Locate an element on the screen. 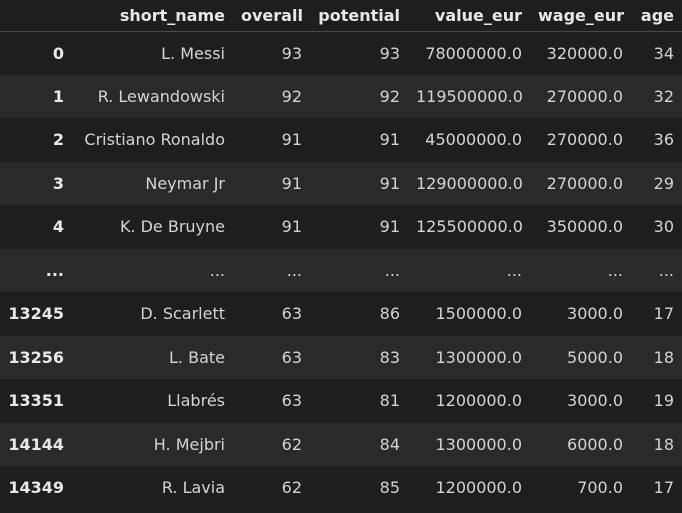  row-index: 2 is located at coordinates (58, 140).